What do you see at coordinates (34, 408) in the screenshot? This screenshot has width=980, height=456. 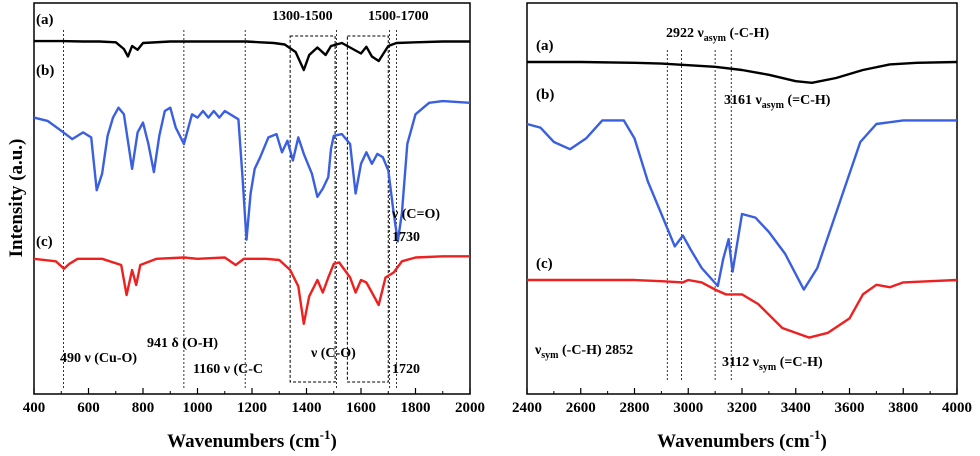 I see `x-tick-label-400: 400` at bounding box center [34, 408].